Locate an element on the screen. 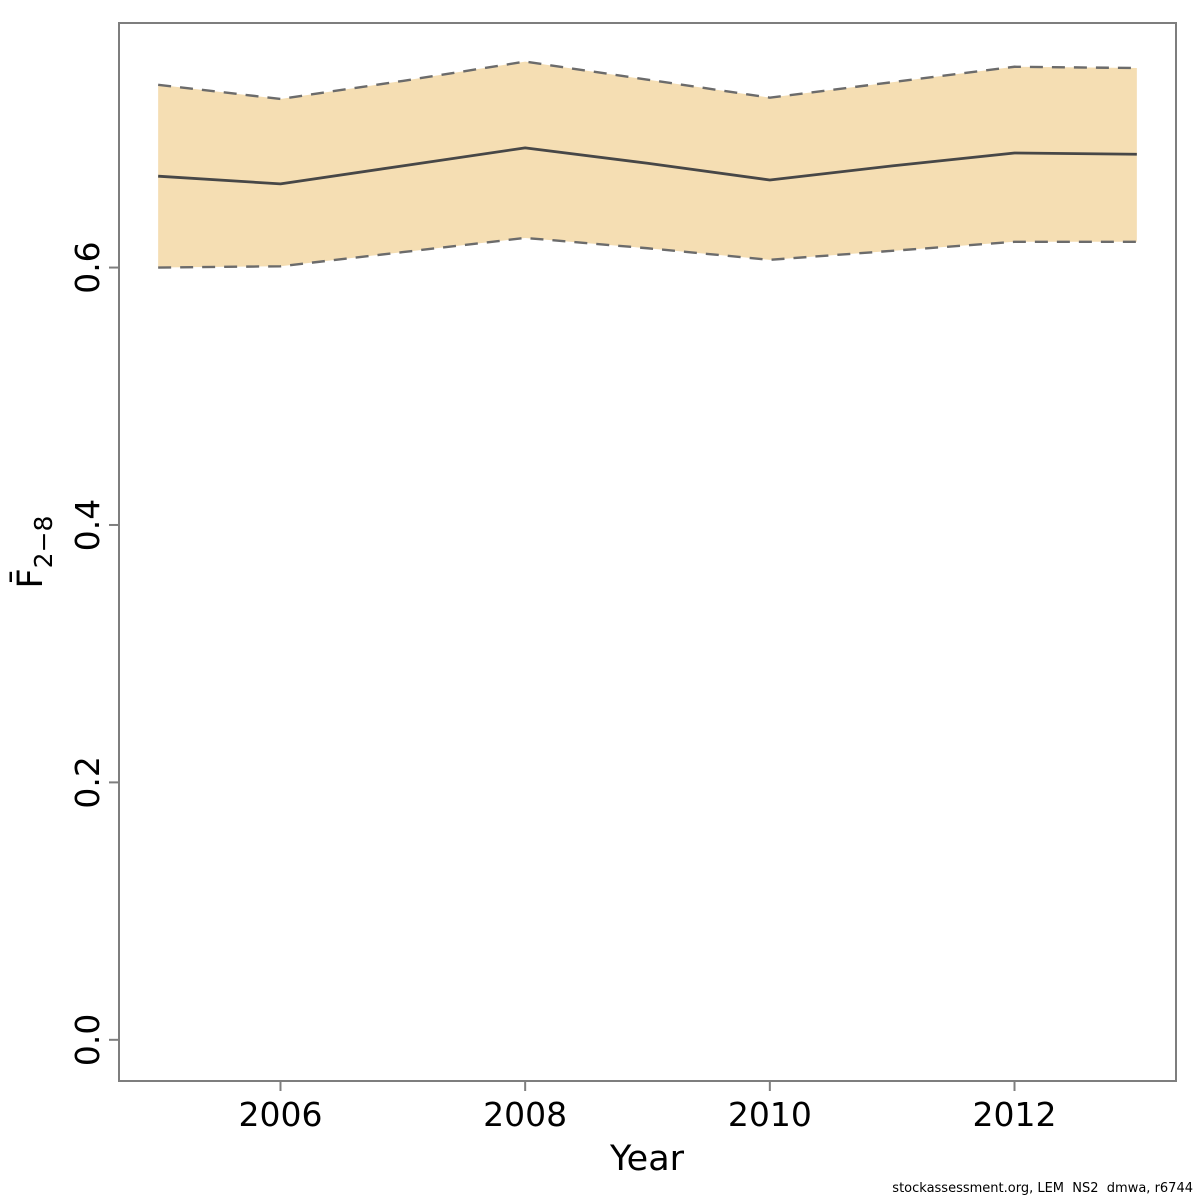 The height and width of the screenshot is (1200, 1200). x-tick-label: 2010 is located at coordinates (770, 1114).